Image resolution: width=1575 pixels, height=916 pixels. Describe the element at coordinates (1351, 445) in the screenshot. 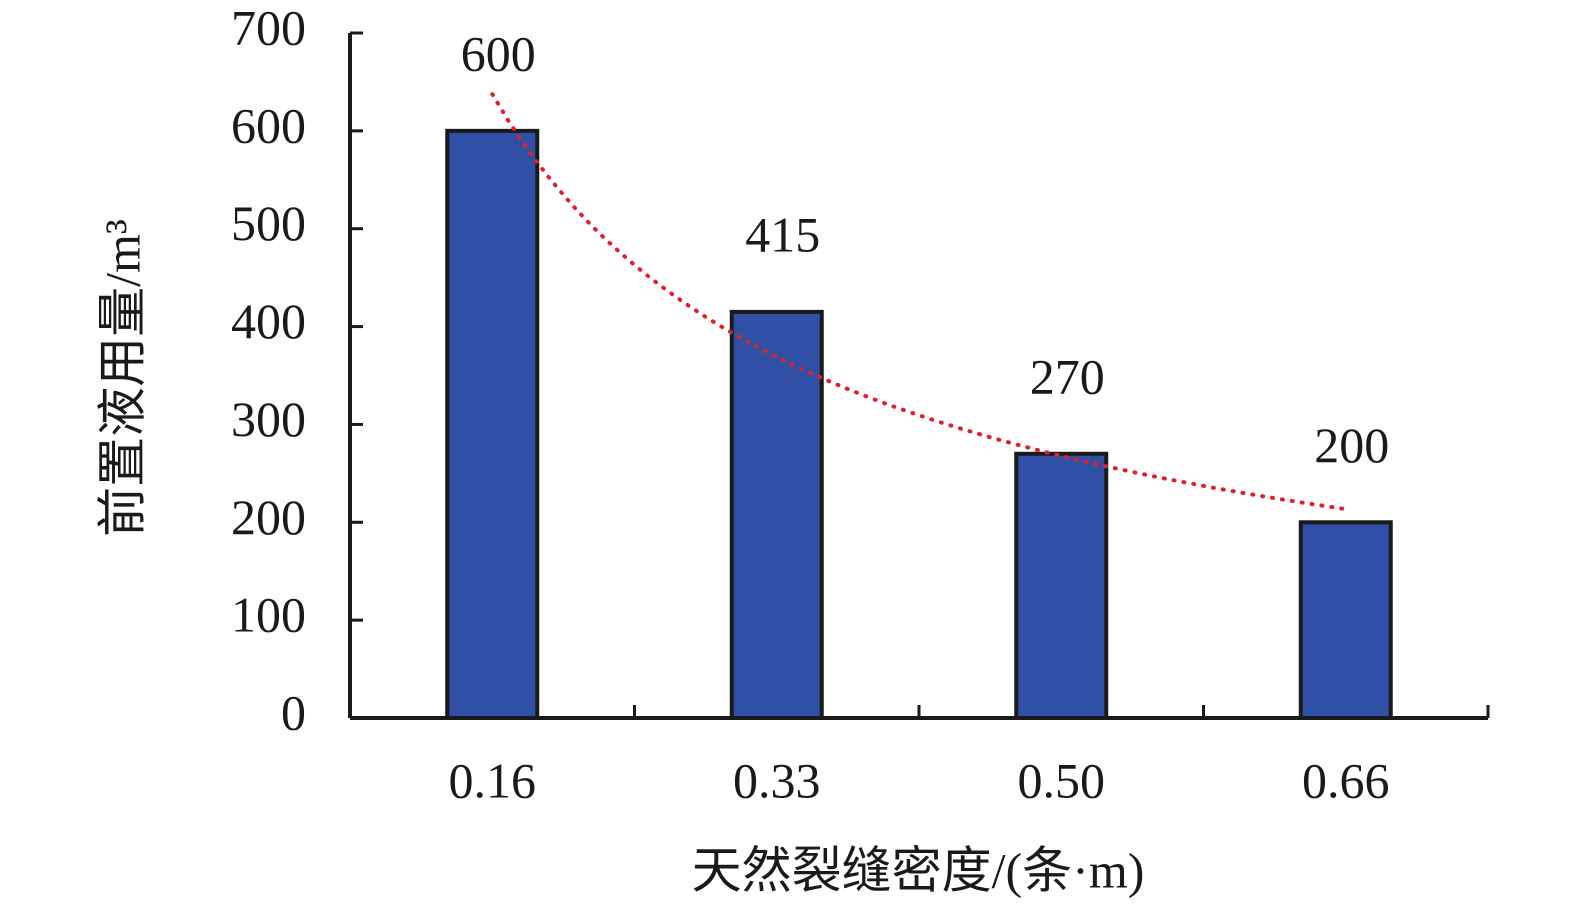

I see `data-label: 200` at that location.